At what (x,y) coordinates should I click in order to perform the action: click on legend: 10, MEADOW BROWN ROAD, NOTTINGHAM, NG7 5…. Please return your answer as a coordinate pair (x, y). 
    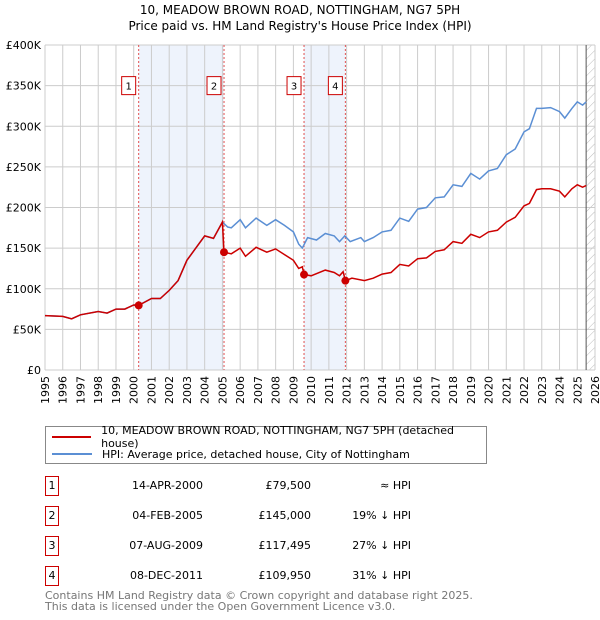
    Looking at the image, I should click on (266, 444).